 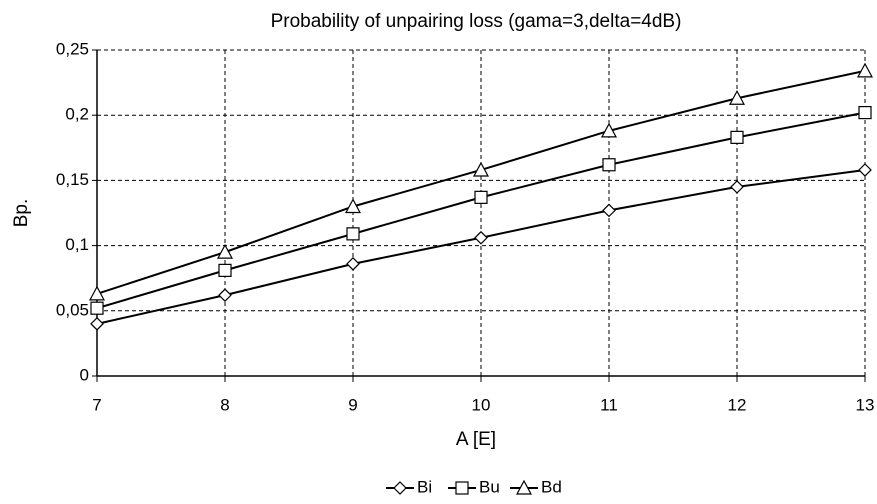 I want to click on x-tick-label: 10, so click(x=481, y=404).